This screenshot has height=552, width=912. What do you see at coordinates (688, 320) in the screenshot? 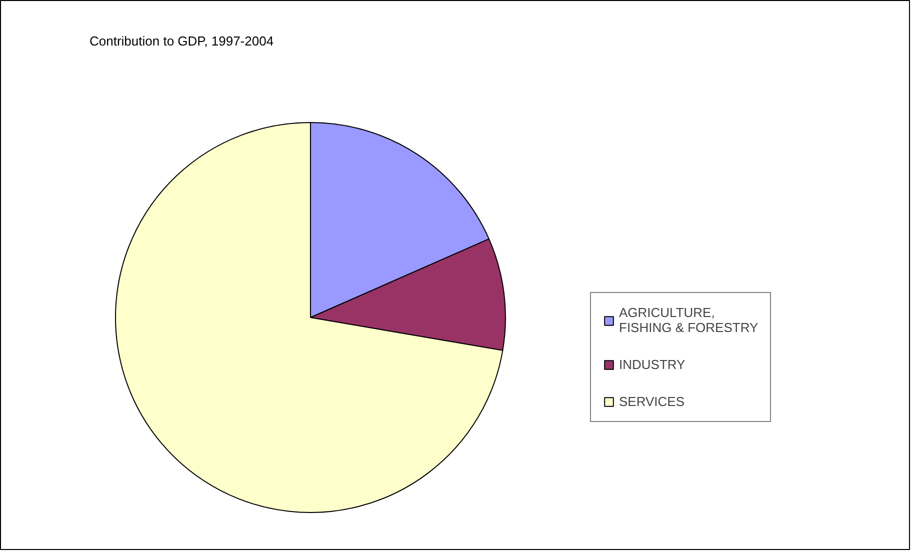
I see `legend-label: AGRICULTURE, FISHING & FORESTRY` at bounding box center [688, 320].